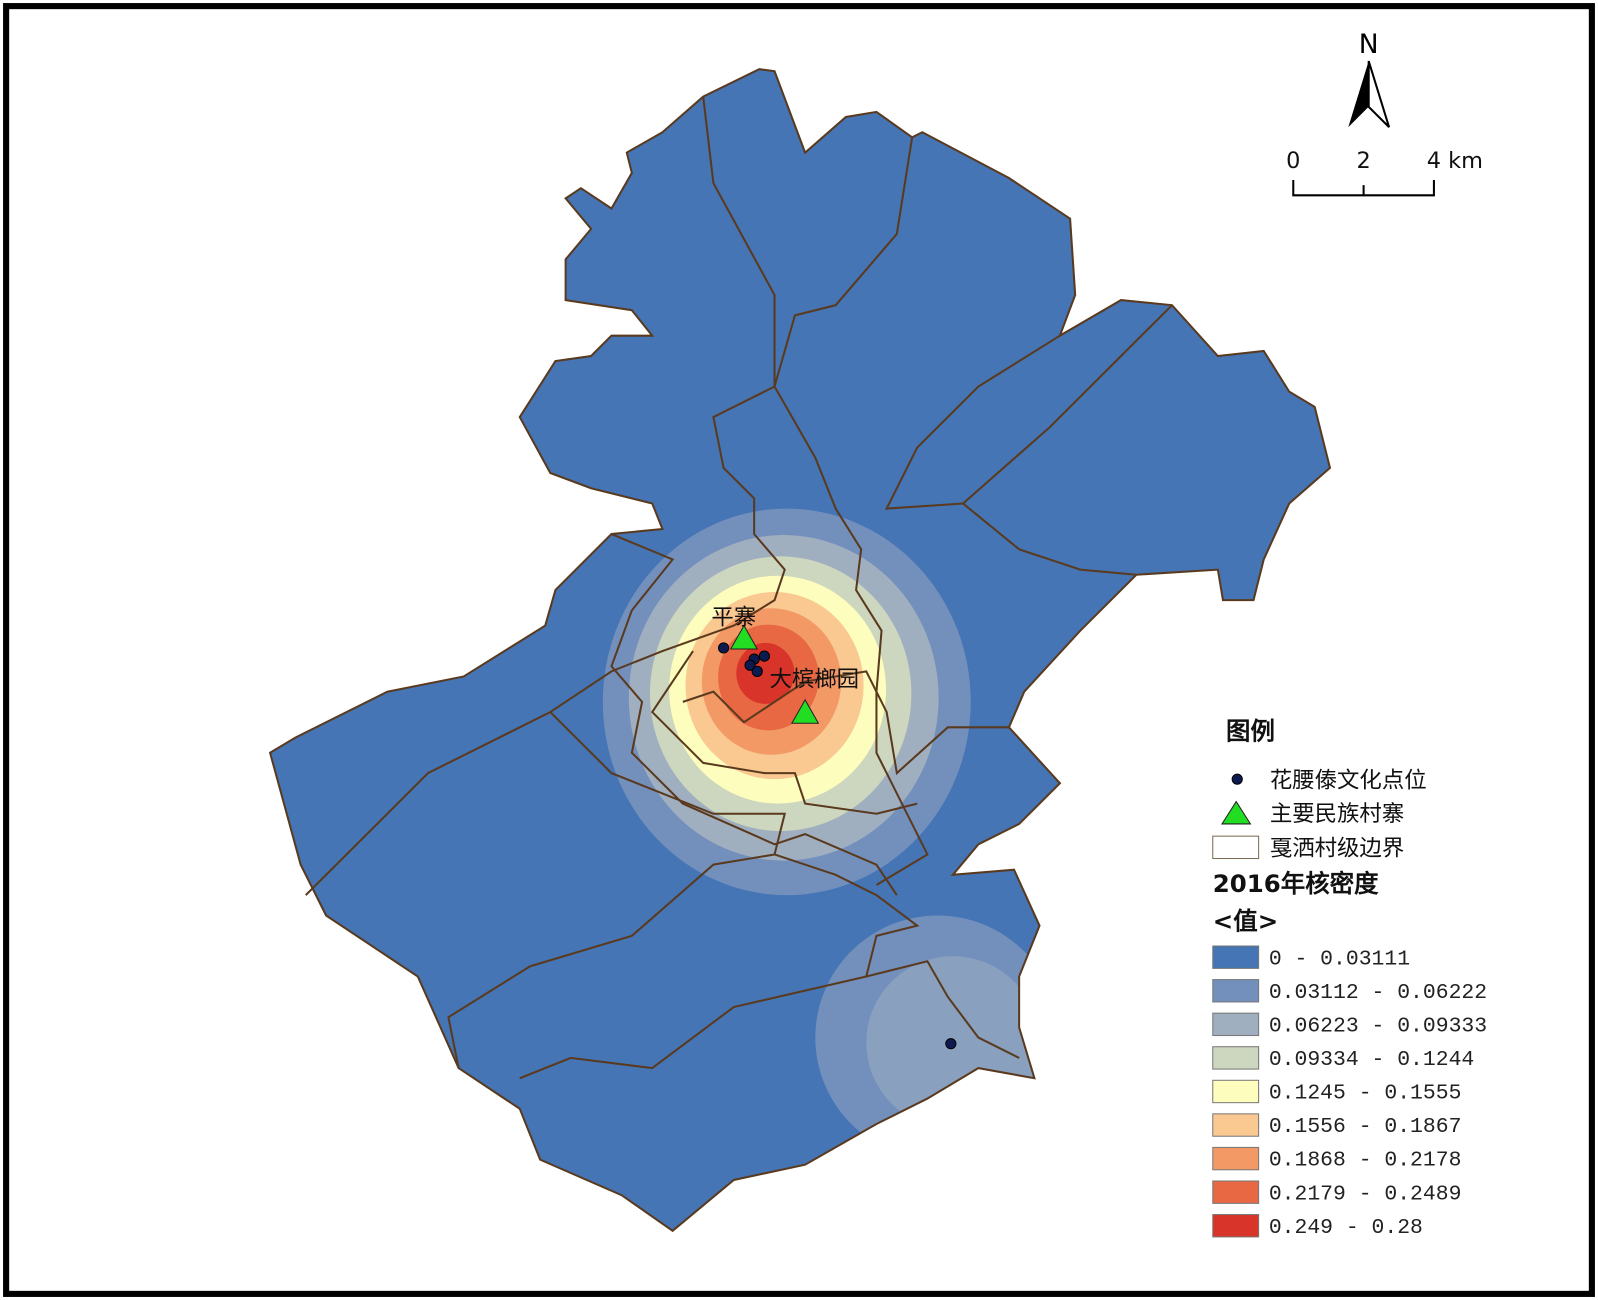 This screenshot has width=1598, height=1300. Describe the element at coordinates (837, 846) in the screenshot. I see `culture-points` at that location.